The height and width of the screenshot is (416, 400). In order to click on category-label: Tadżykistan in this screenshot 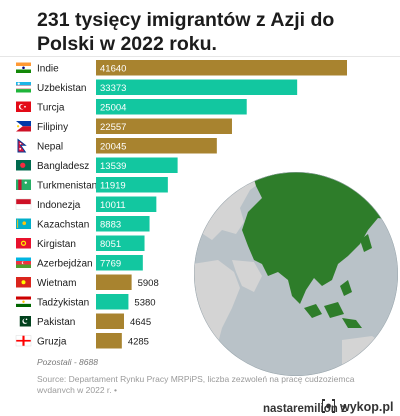, I will do `click(63, 302)`.